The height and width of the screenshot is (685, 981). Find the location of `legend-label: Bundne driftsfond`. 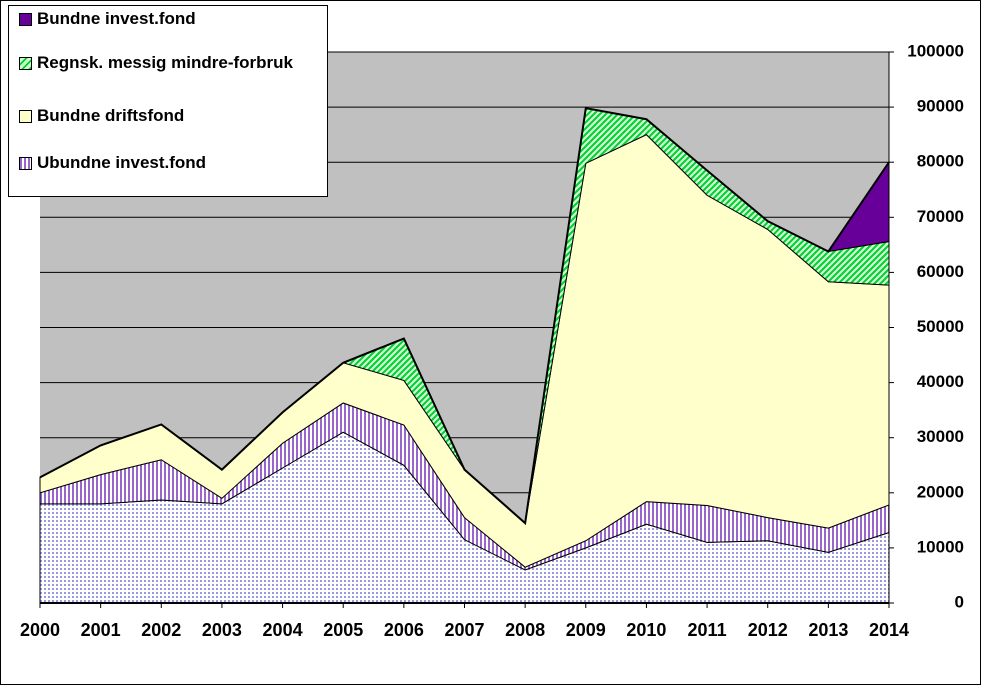

legend-label: Bundne driftsfond is located at coordinates (111, 115).